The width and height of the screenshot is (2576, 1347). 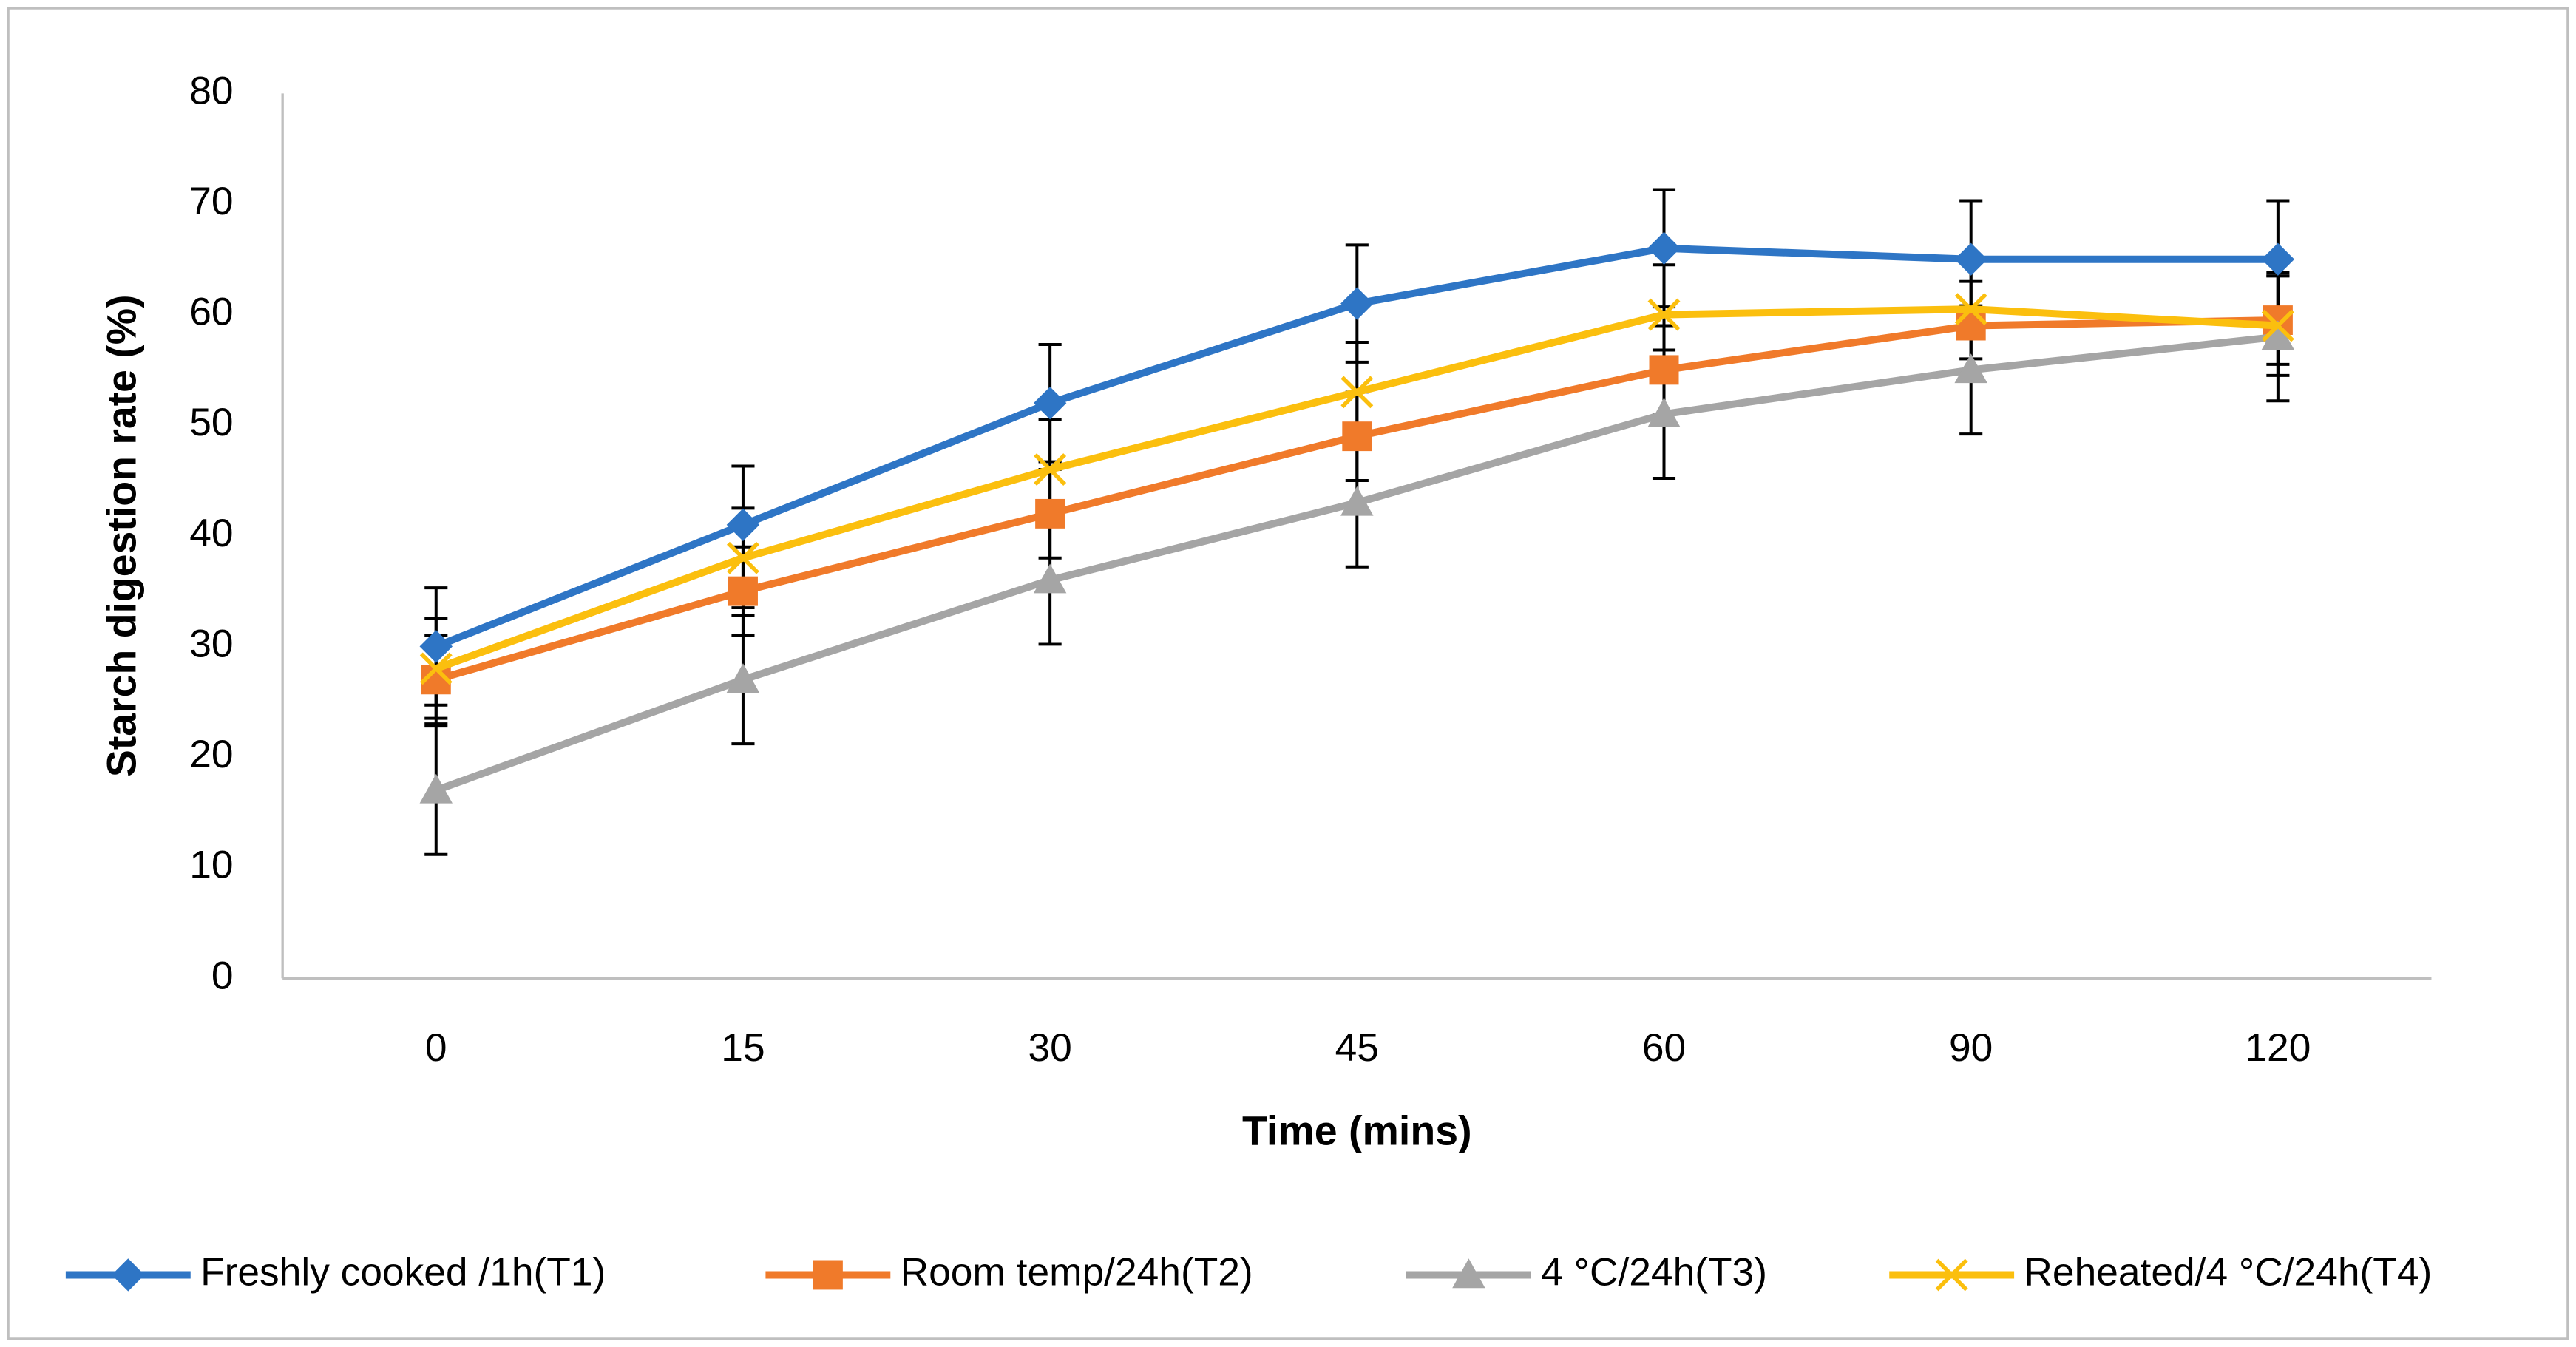 What do you see at coordinates (743, 1048) in the screenshot?
I see `x-tick-label: 15` at bounding box center [743, 1048].